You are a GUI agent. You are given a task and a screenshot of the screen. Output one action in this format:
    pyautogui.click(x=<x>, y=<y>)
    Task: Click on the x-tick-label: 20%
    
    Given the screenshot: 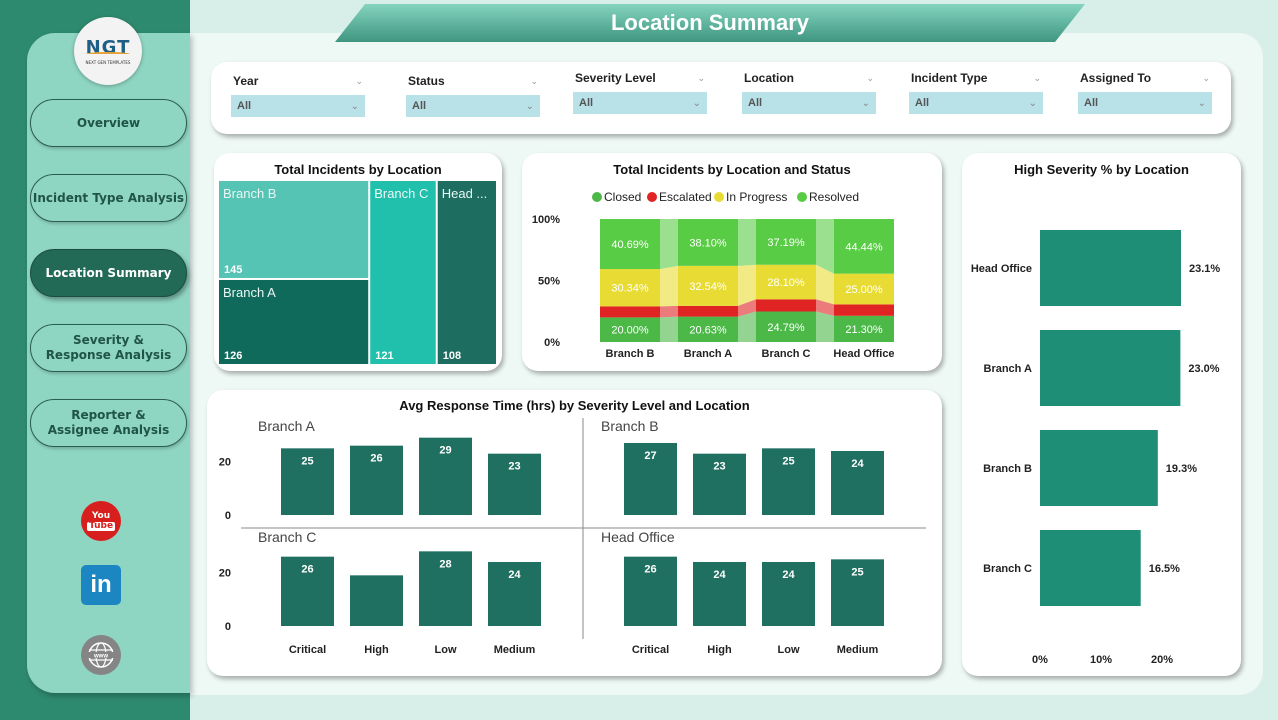 What is the action you would take?
    pyautogui.click(x=1162, y=660)
    